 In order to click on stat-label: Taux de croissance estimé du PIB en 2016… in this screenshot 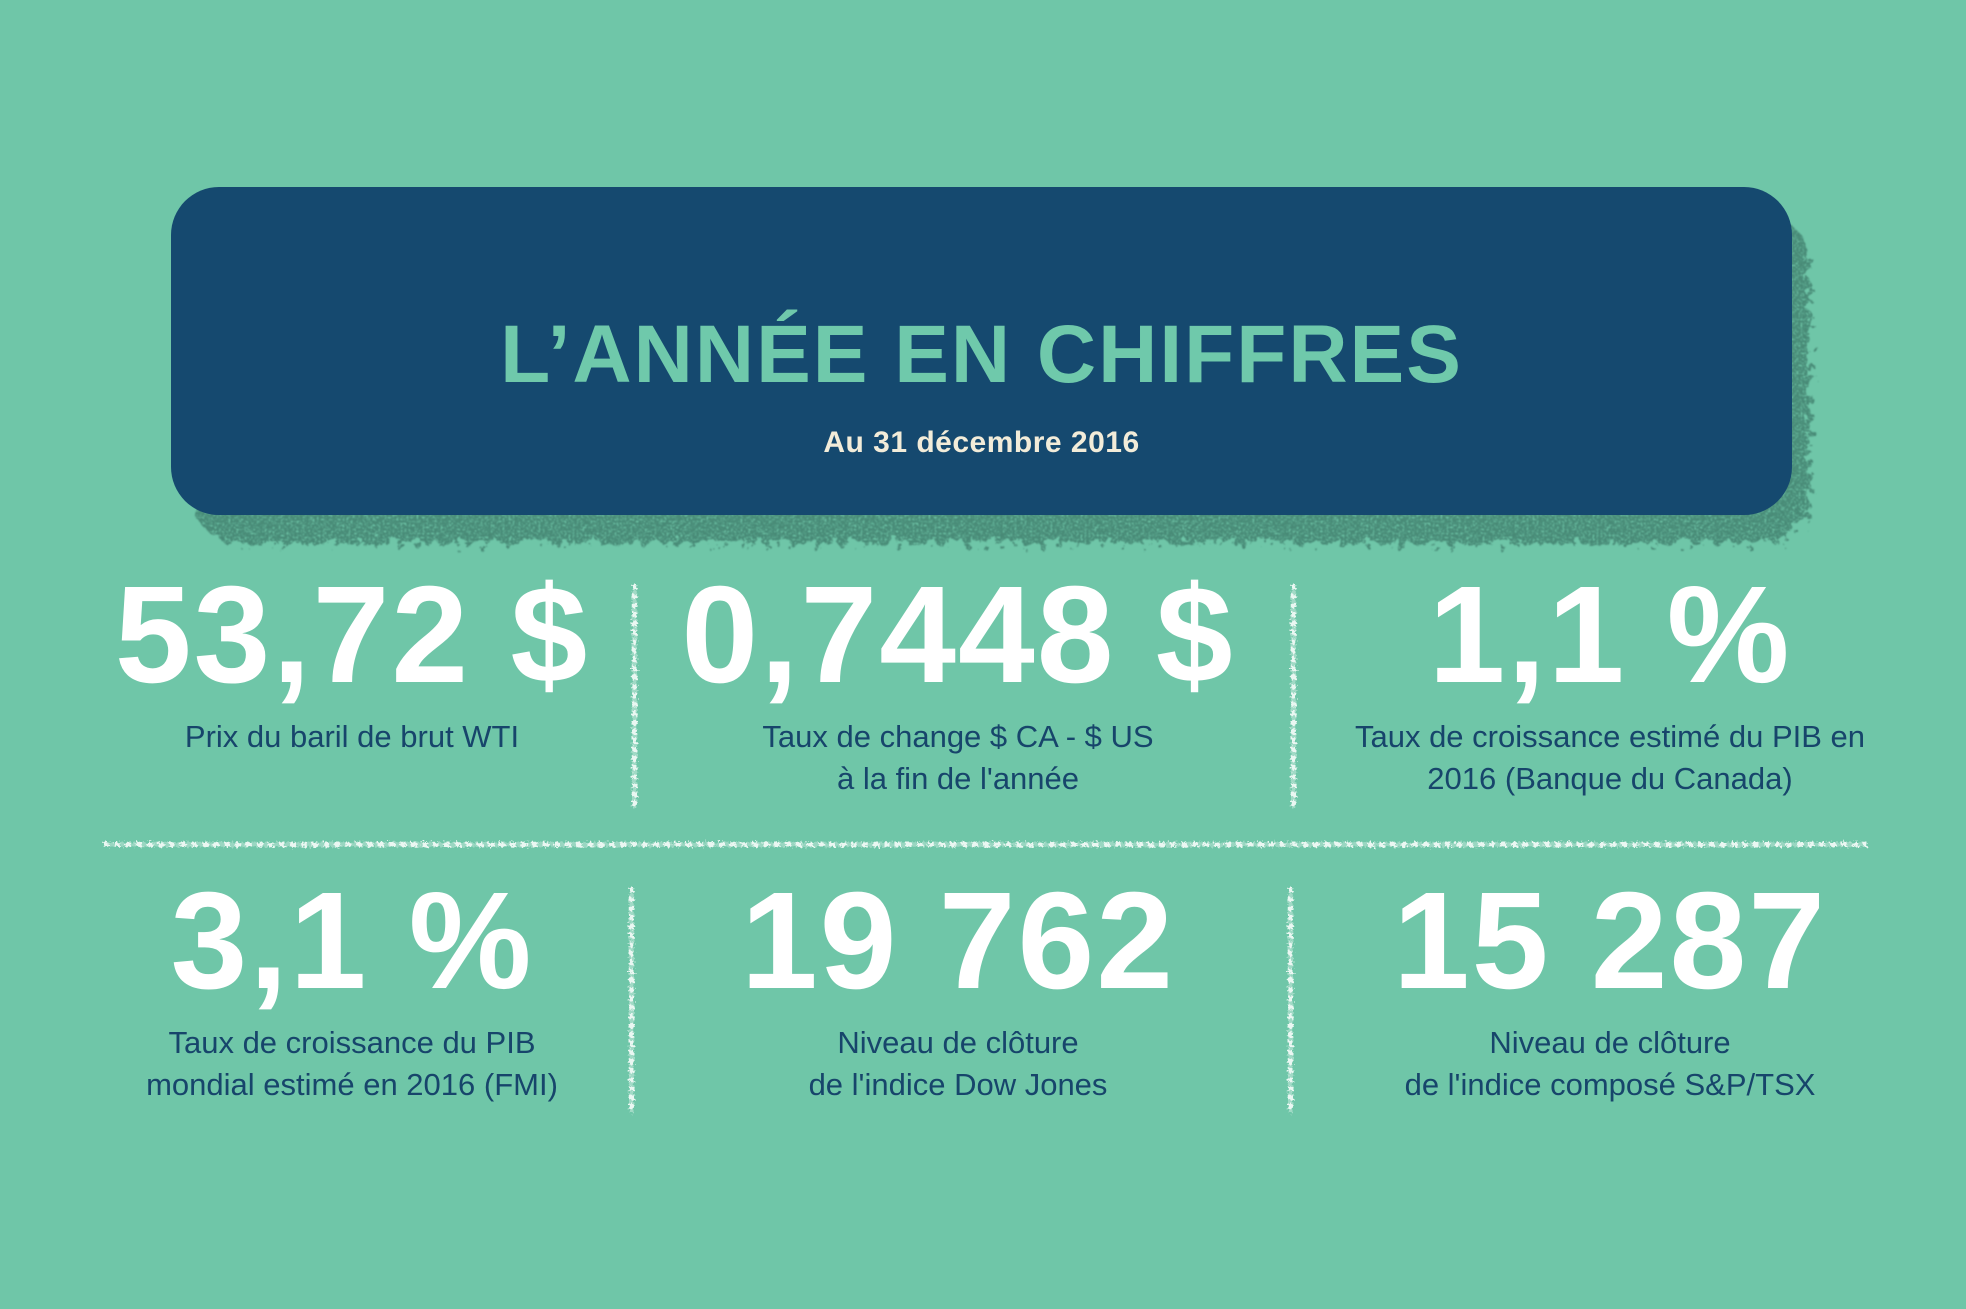, I will do `click(1610, 757)`.